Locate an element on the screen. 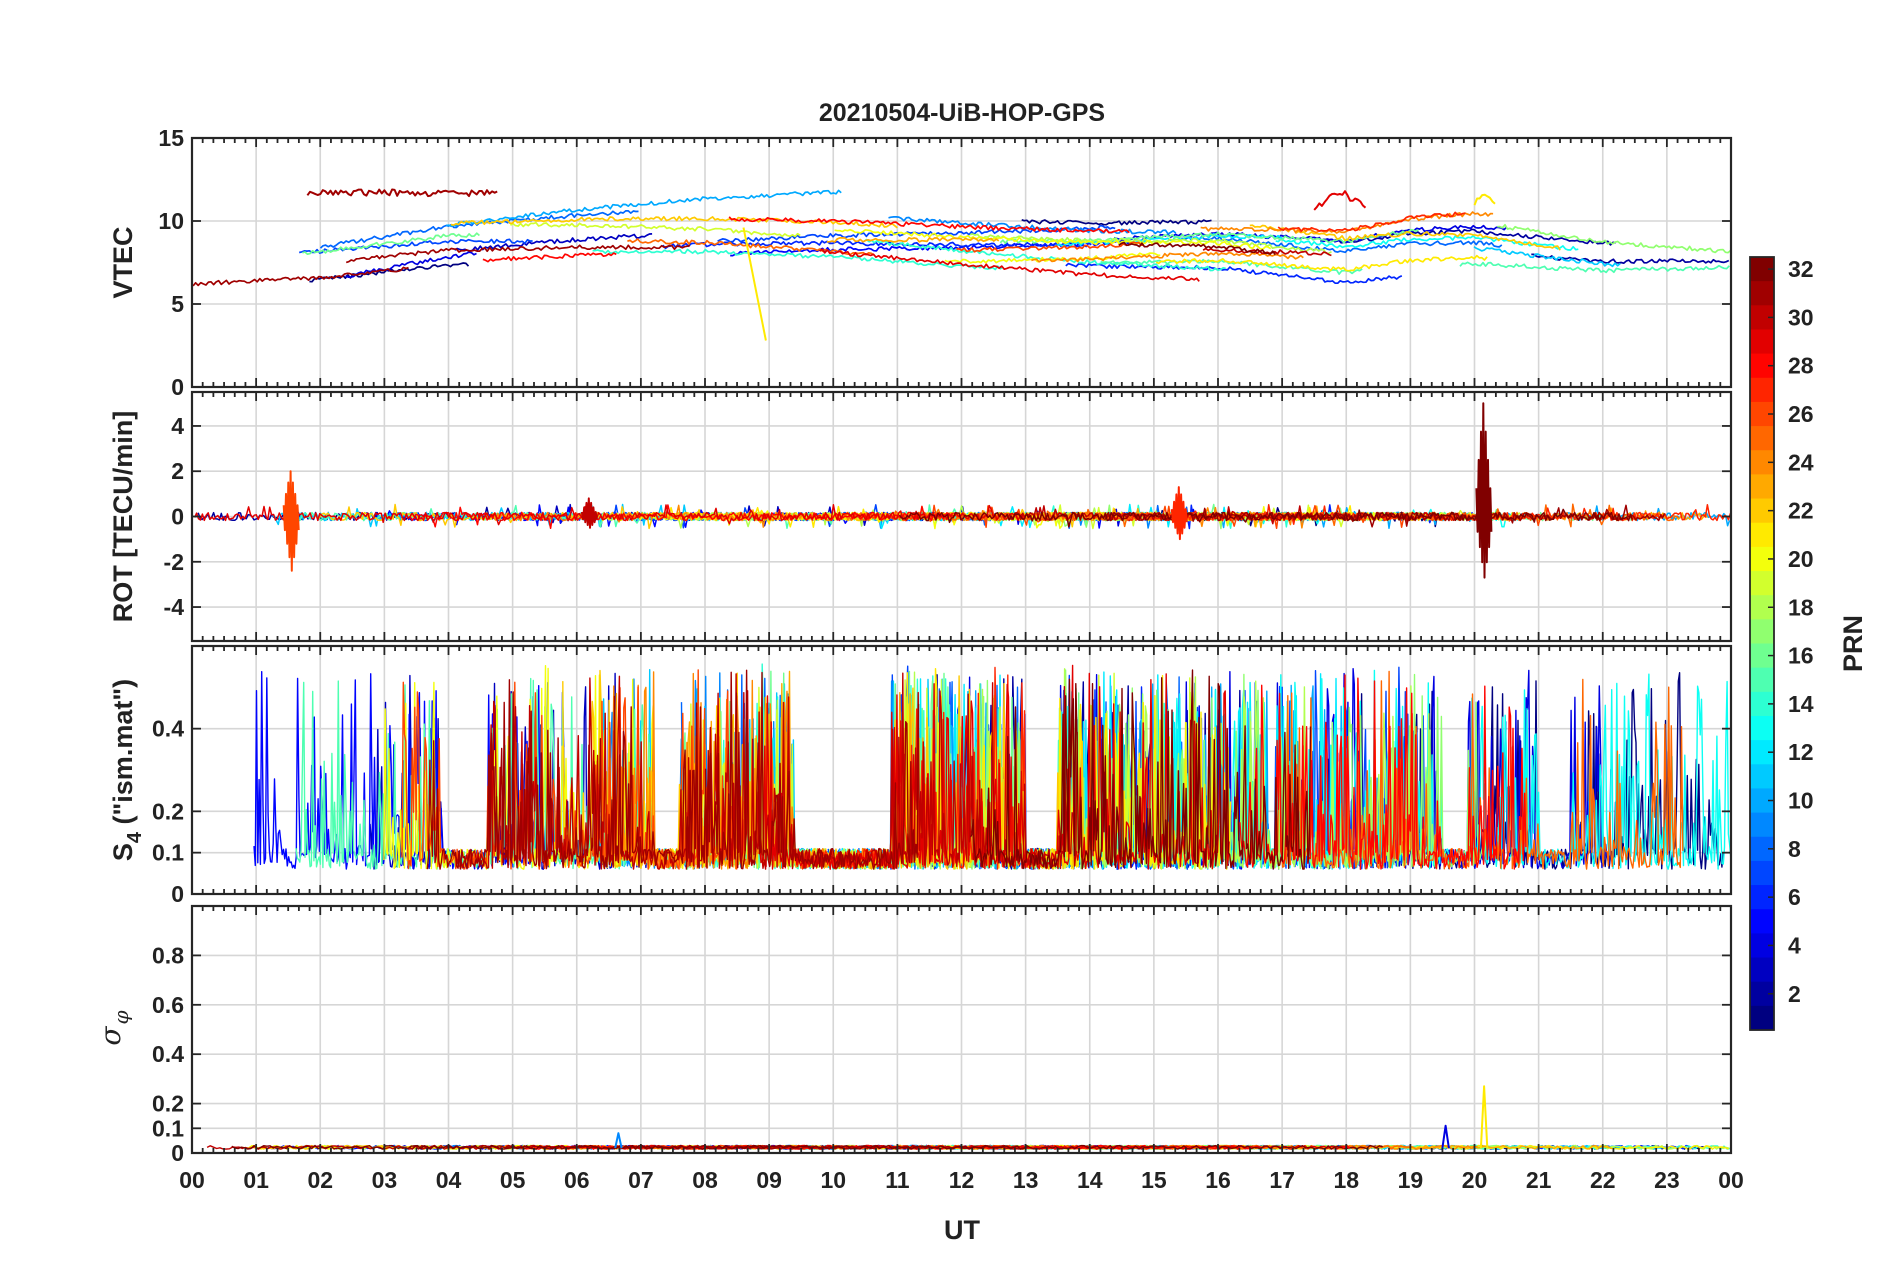 This screenshot has width=1902, height=1272. x-tick-label: 18 is located at coordinates (1346, 1180).